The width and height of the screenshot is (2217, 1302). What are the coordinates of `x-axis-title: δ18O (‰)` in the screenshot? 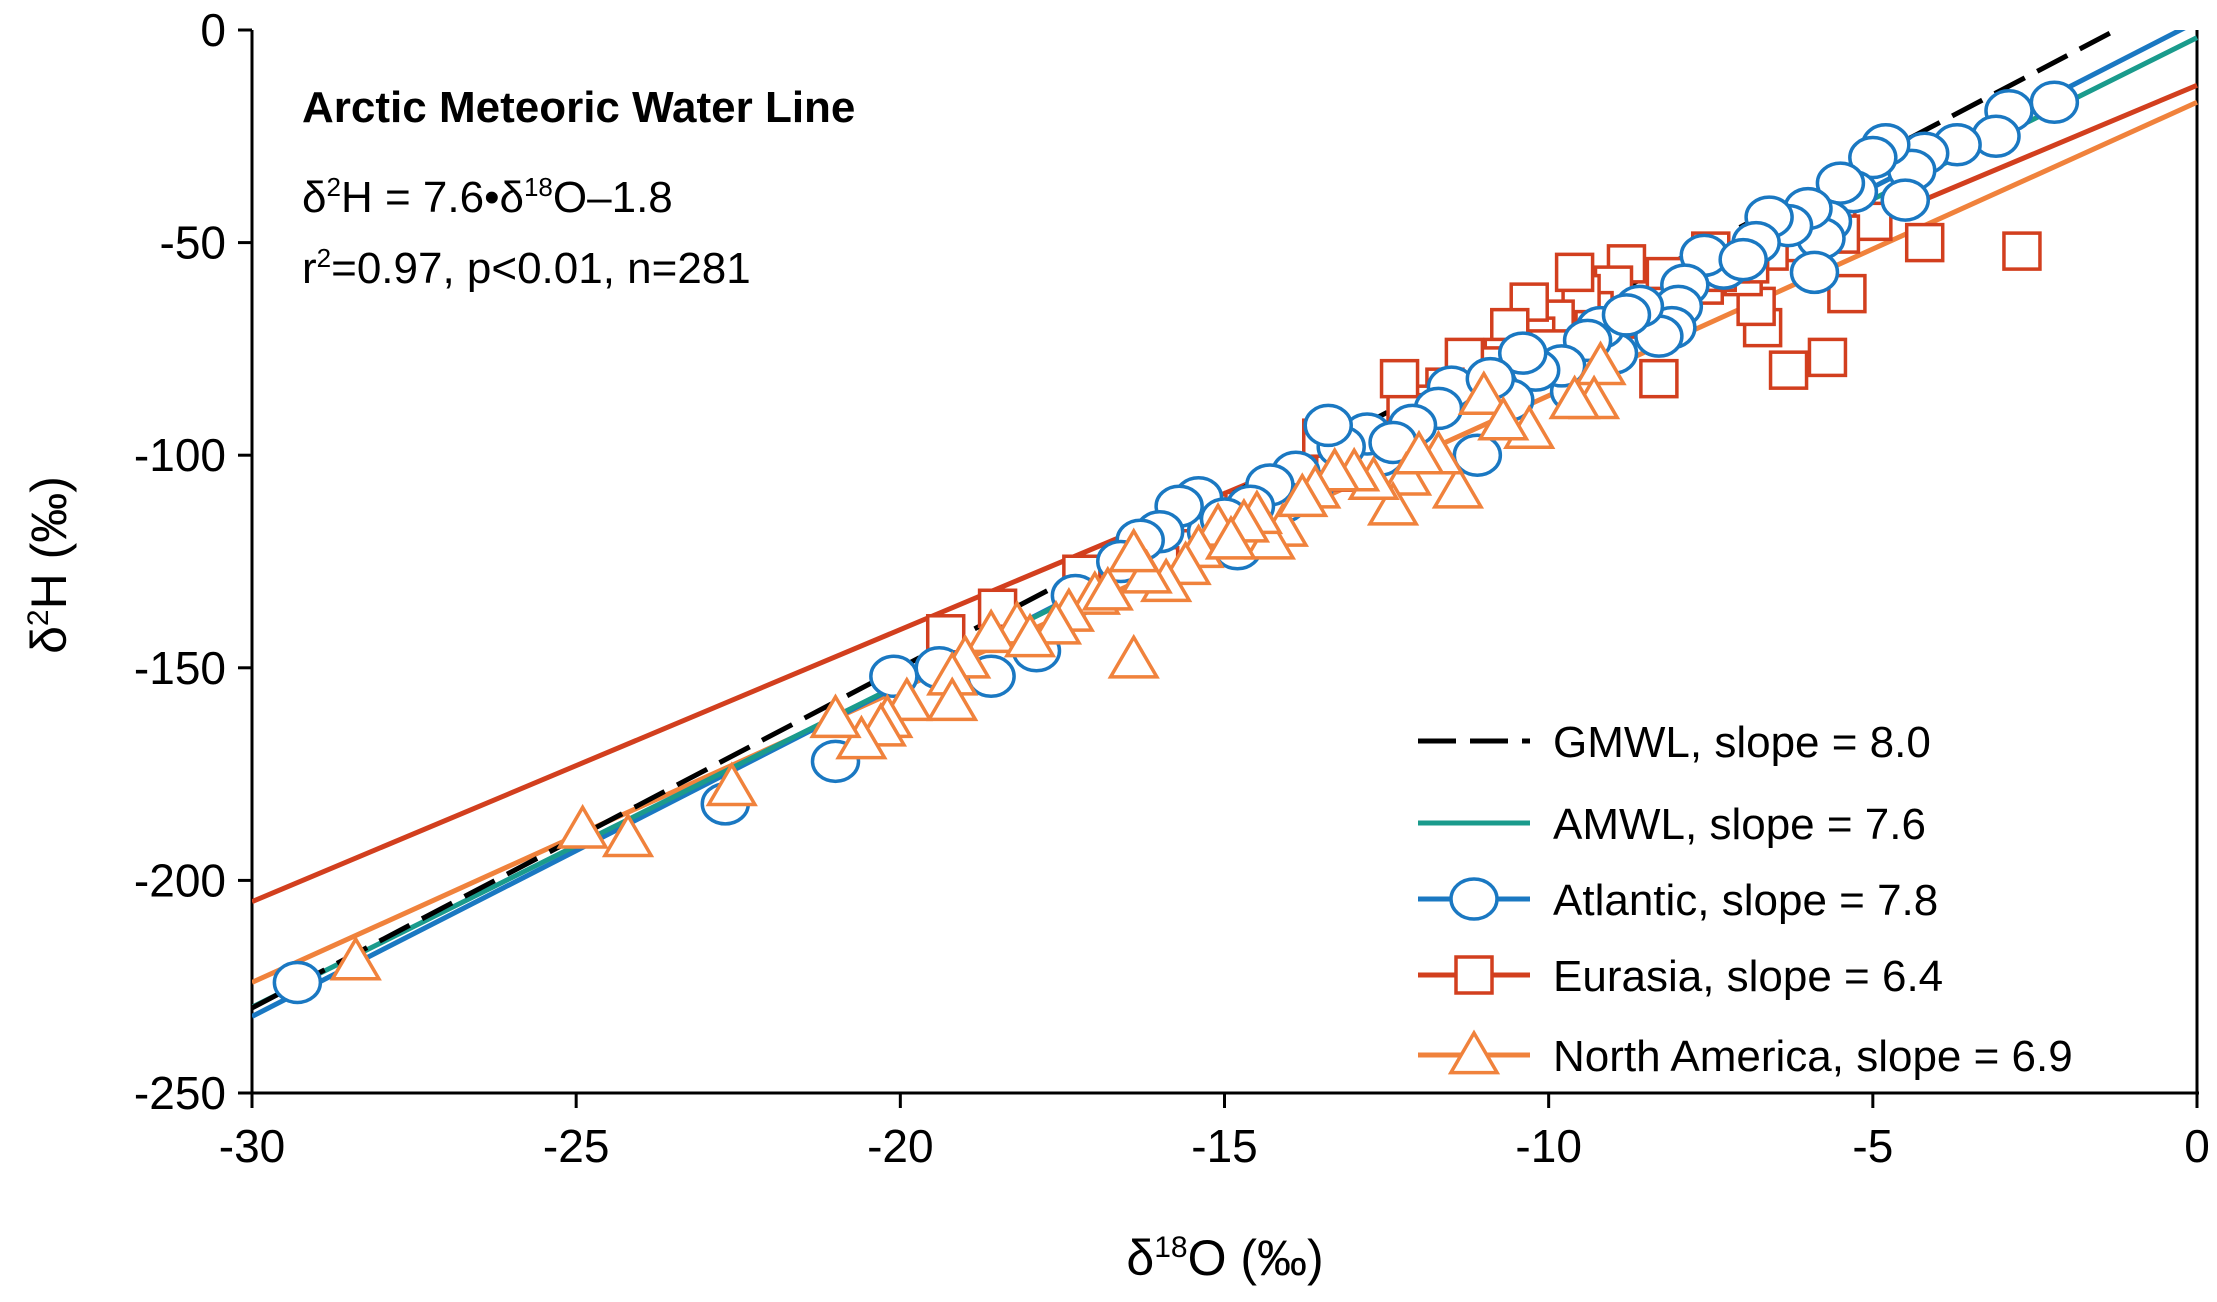 It's located at (1224, 1258).